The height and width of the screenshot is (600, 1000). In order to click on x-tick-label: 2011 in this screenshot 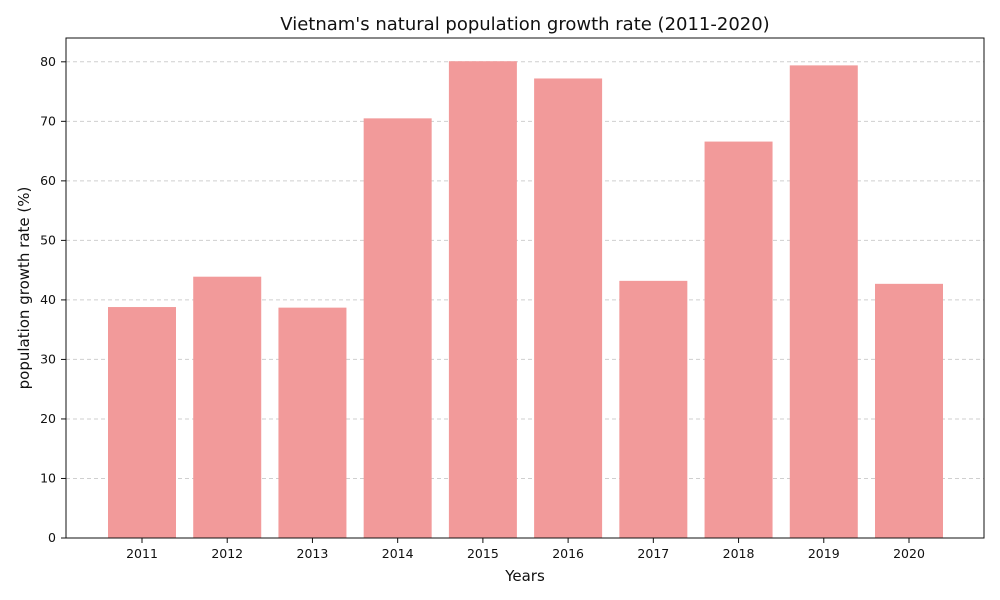, I will do `click(142, 553)`.